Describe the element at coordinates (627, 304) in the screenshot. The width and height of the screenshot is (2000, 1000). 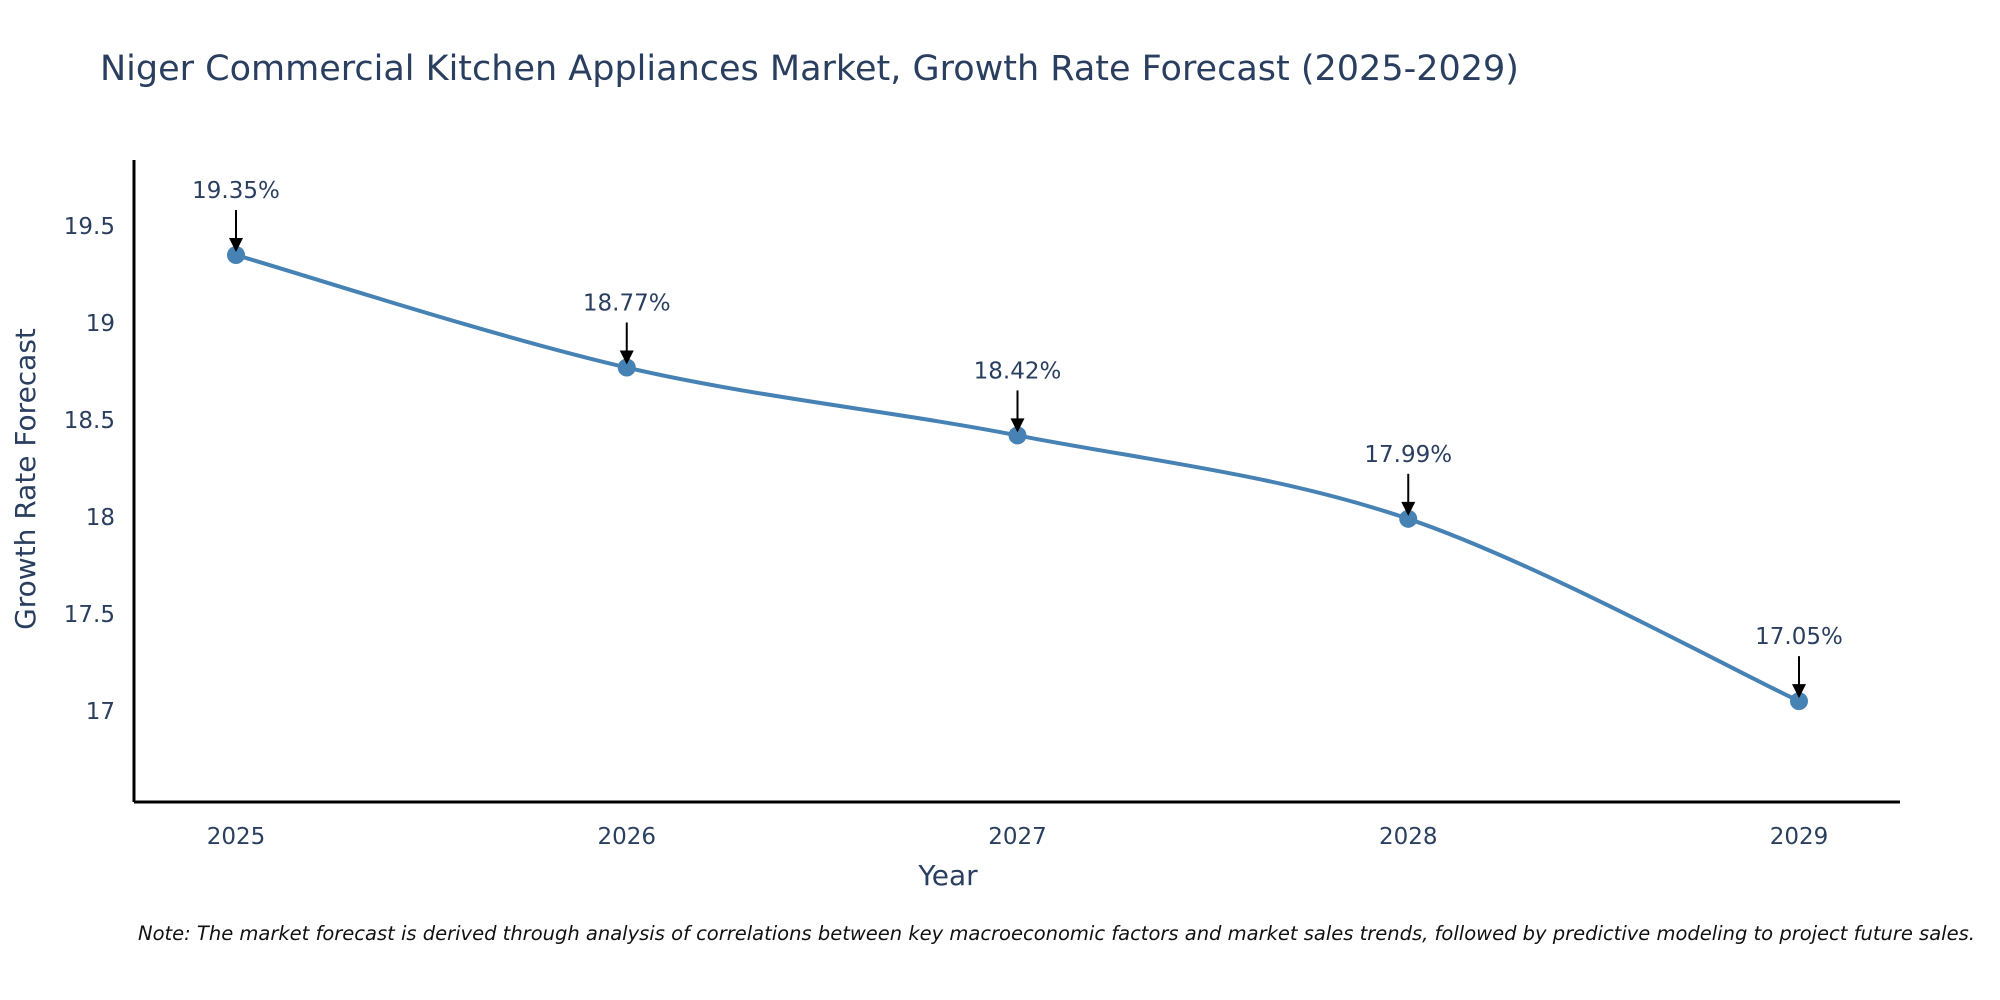
I see `data-label: 18.77%` at that location.